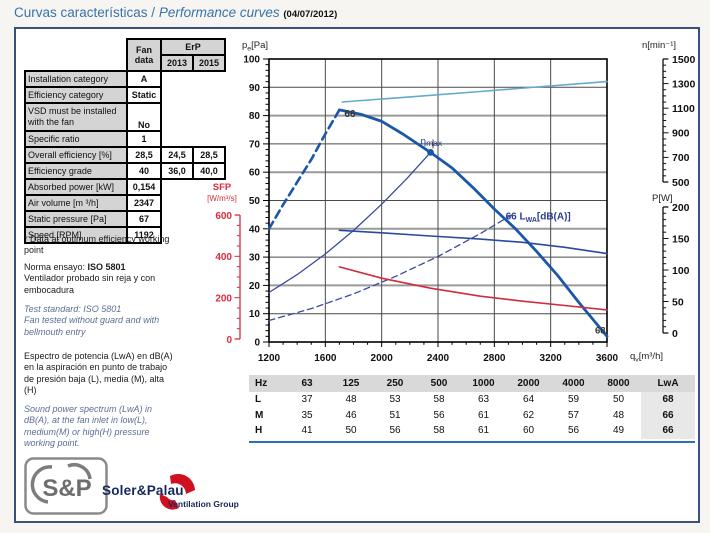  What do you see at coordinates (255, 88) in the screenshot?
I see `axis-tick-label: 90` at bounding box center [255, 88].